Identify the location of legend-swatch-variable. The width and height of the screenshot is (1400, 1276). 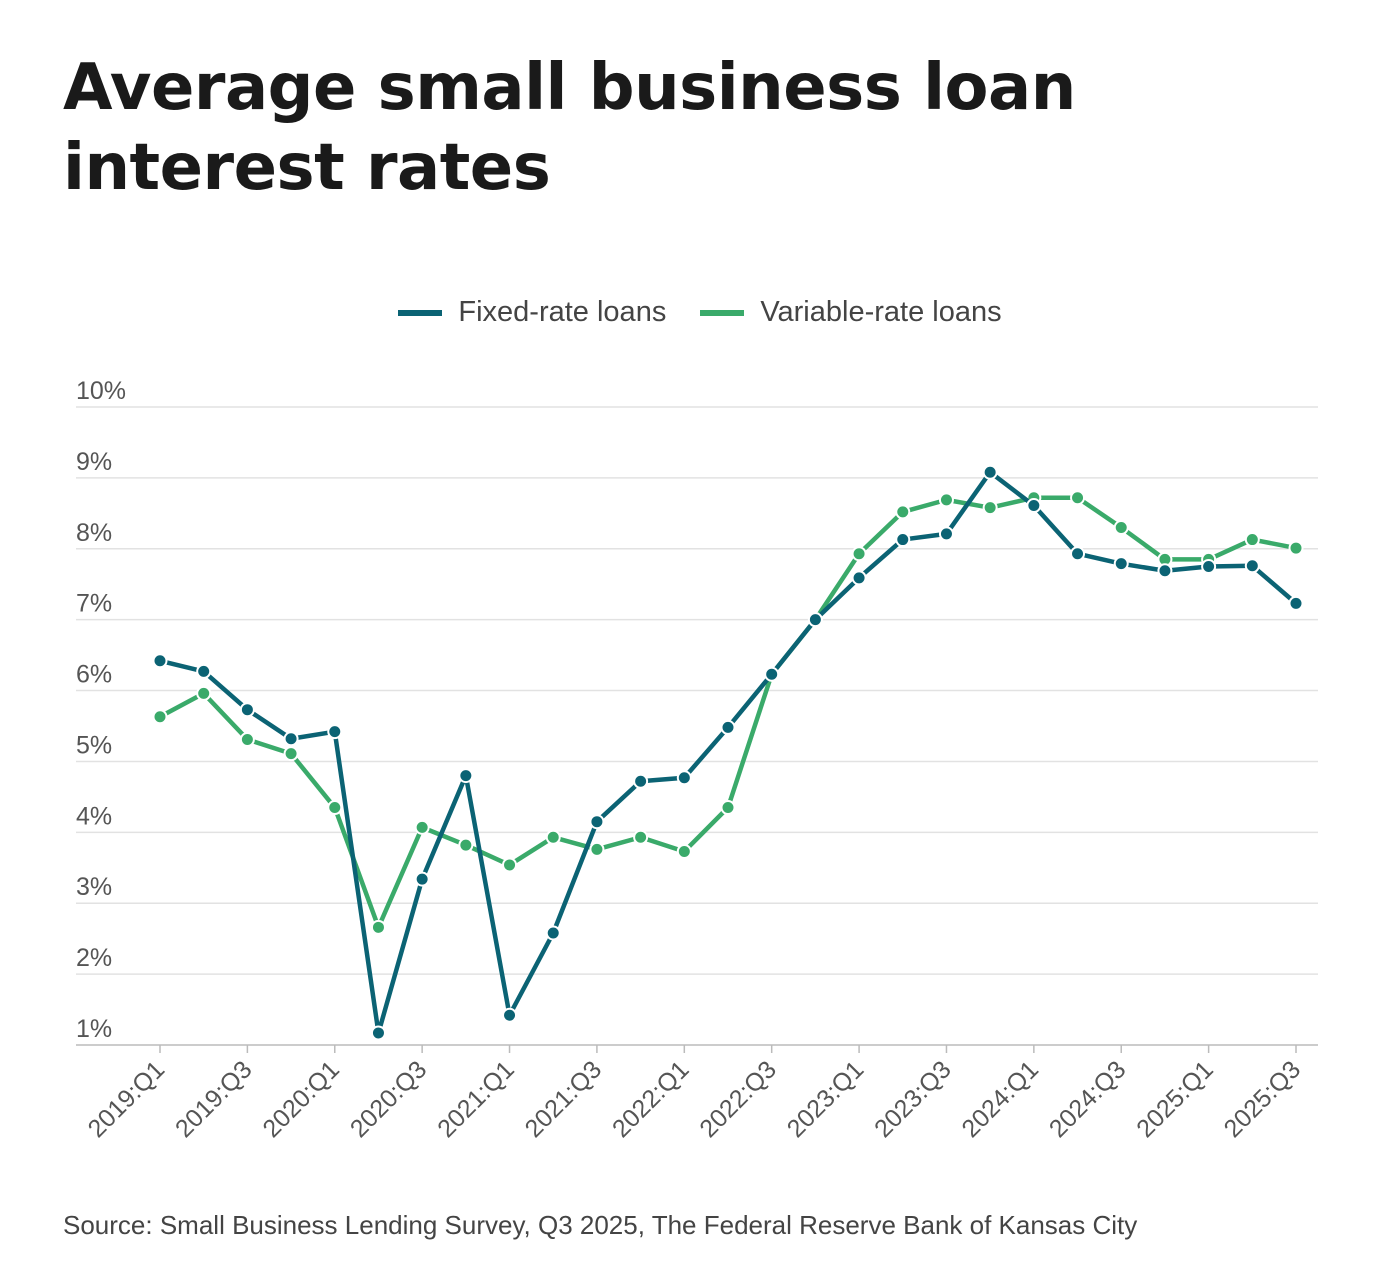
(722, 312).